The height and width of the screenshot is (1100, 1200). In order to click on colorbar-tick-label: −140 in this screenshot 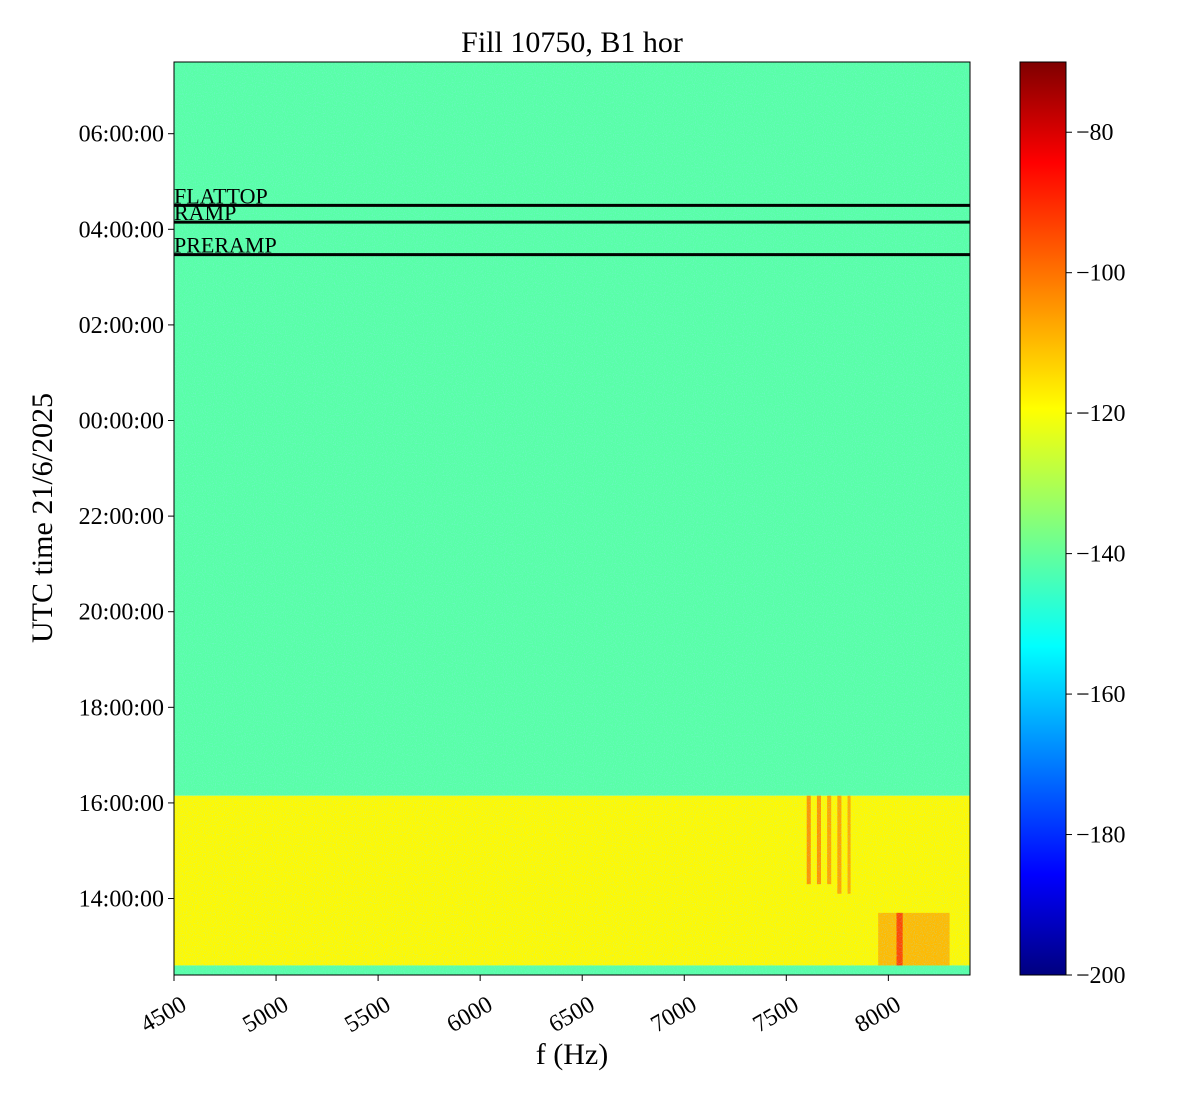, I will do `click(1101, 555)`.